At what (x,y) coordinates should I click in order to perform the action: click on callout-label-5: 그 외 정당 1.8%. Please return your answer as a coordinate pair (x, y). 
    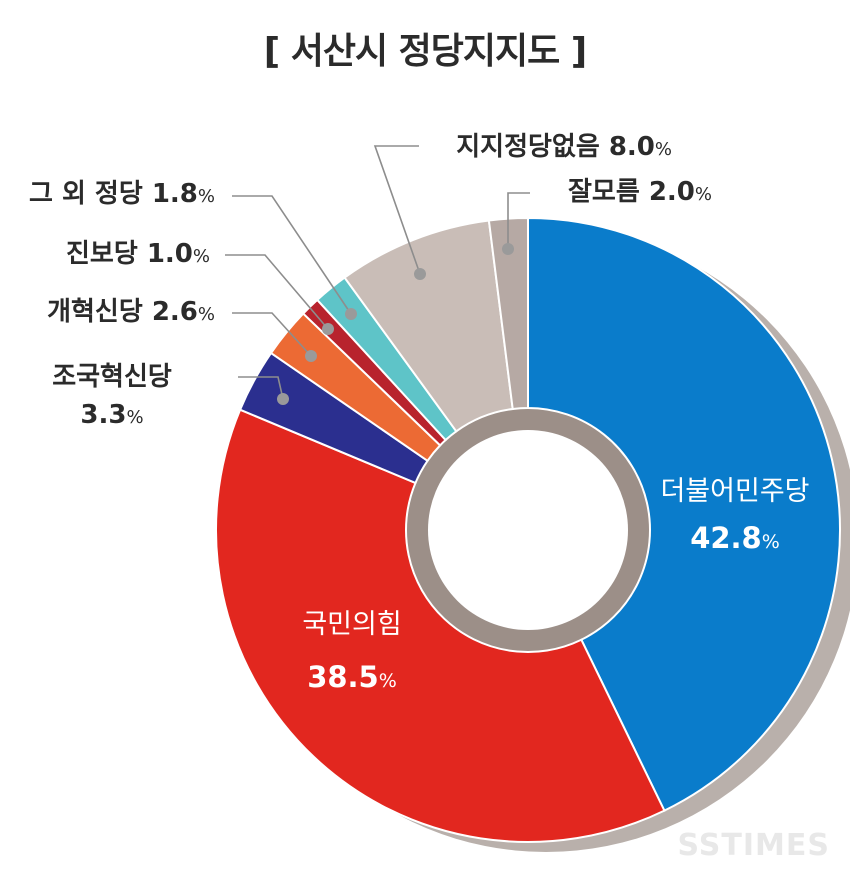
    Looking at the image, I should click on (122, 194).